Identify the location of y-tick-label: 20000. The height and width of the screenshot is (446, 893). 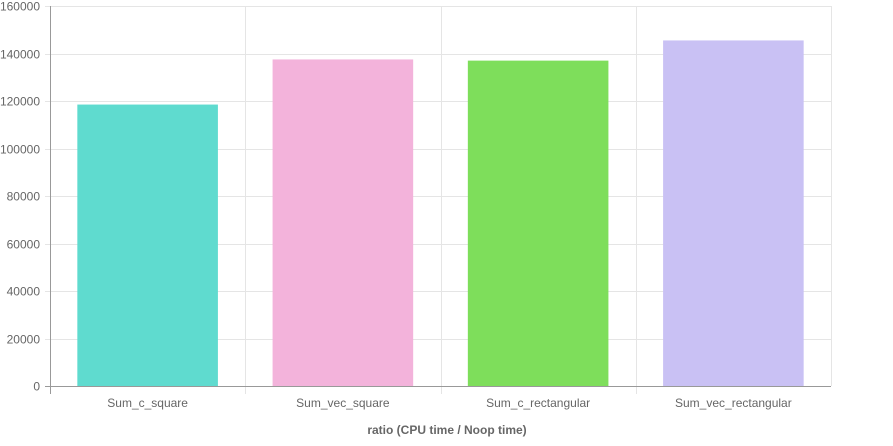
(24, 340).